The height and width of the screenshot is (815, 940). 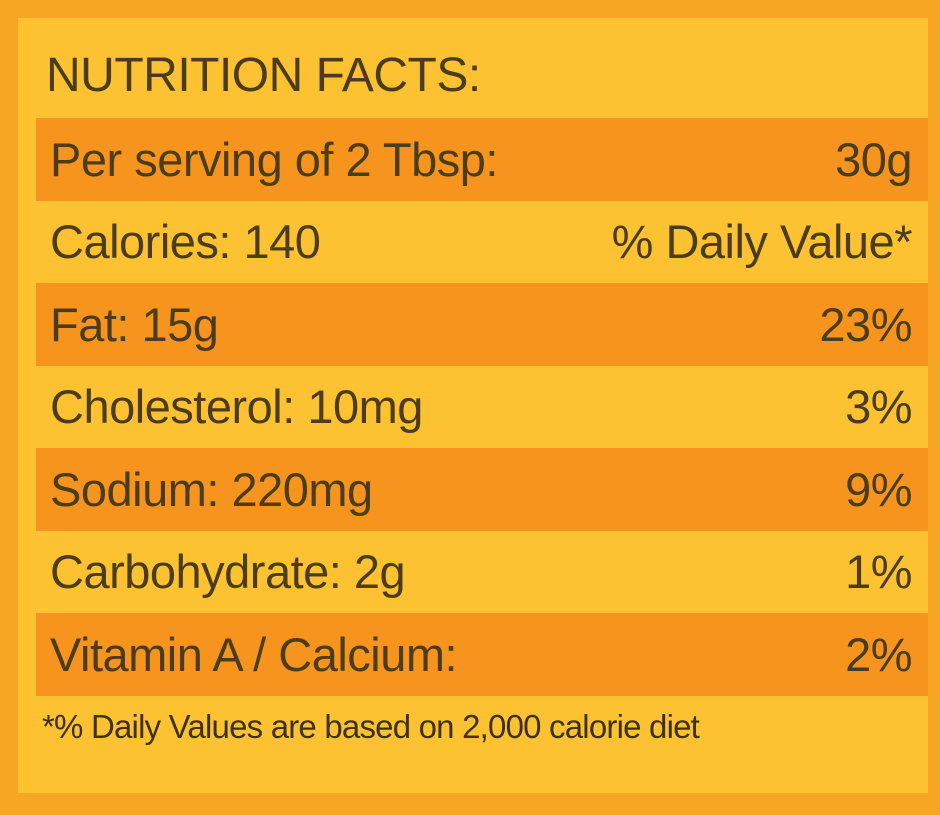 I want to click on nutrient-label: Fat: 15g, so click(x=134, y=324).